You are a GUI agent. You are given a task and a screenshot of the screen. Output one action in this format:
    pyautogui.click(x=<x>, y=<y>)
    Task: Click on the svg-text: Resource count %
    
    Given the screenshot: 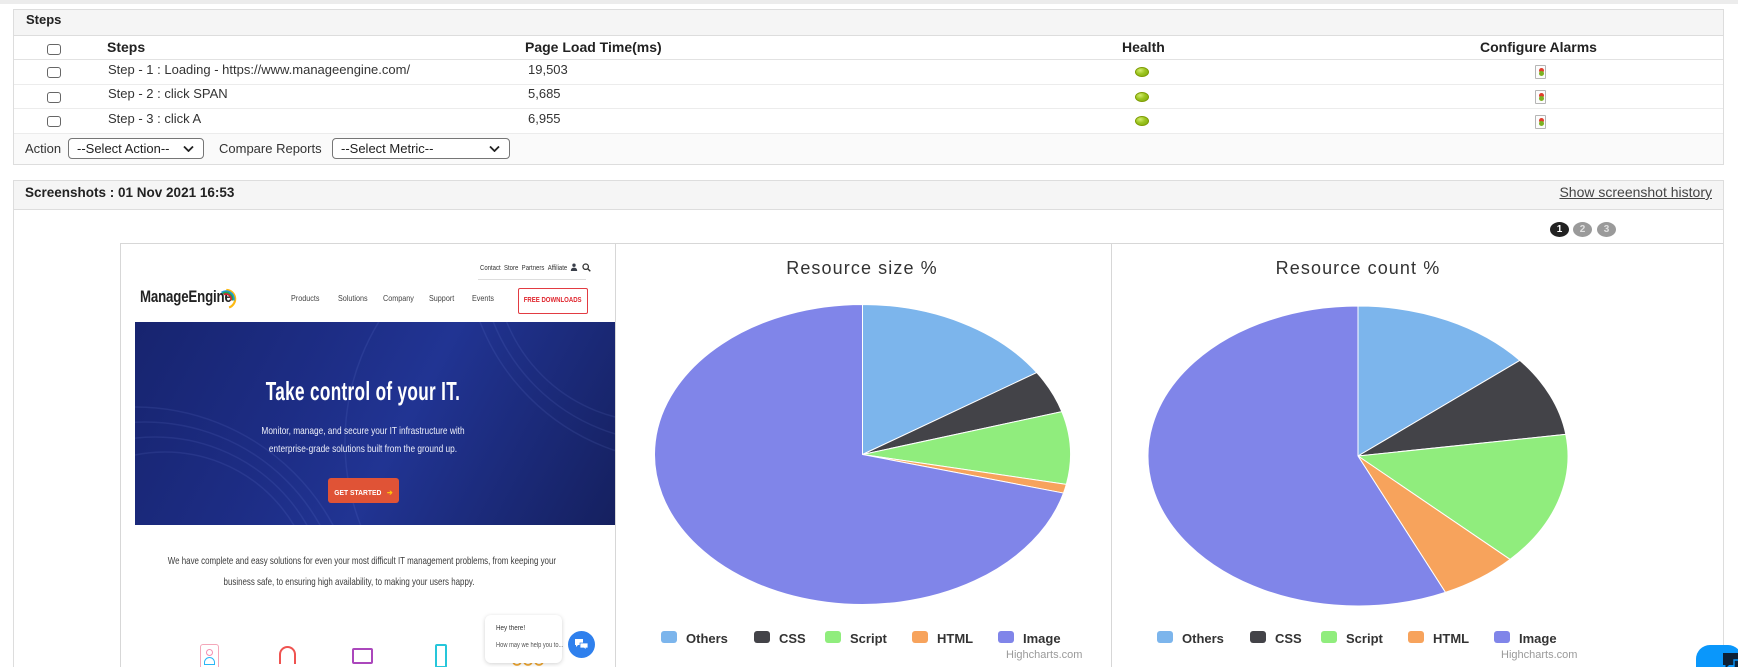 What is the action you would take?
    pyautogui.click(x=1358, y=268)
    